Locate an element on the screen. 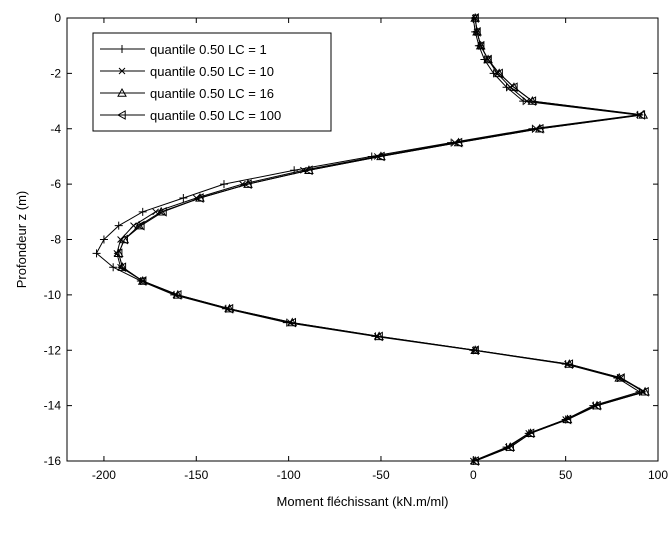 The image size is (672, 535). x-tick-label: -50 is located at coordinates (381, 475).